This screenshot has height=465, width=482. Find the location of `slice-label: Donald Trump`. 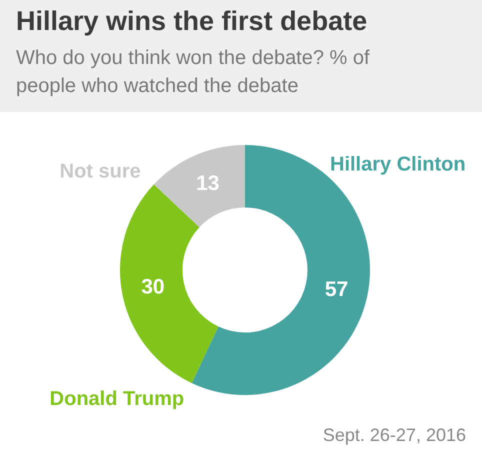

slice-label: Donald Trump is located at coordinates (117, 399).